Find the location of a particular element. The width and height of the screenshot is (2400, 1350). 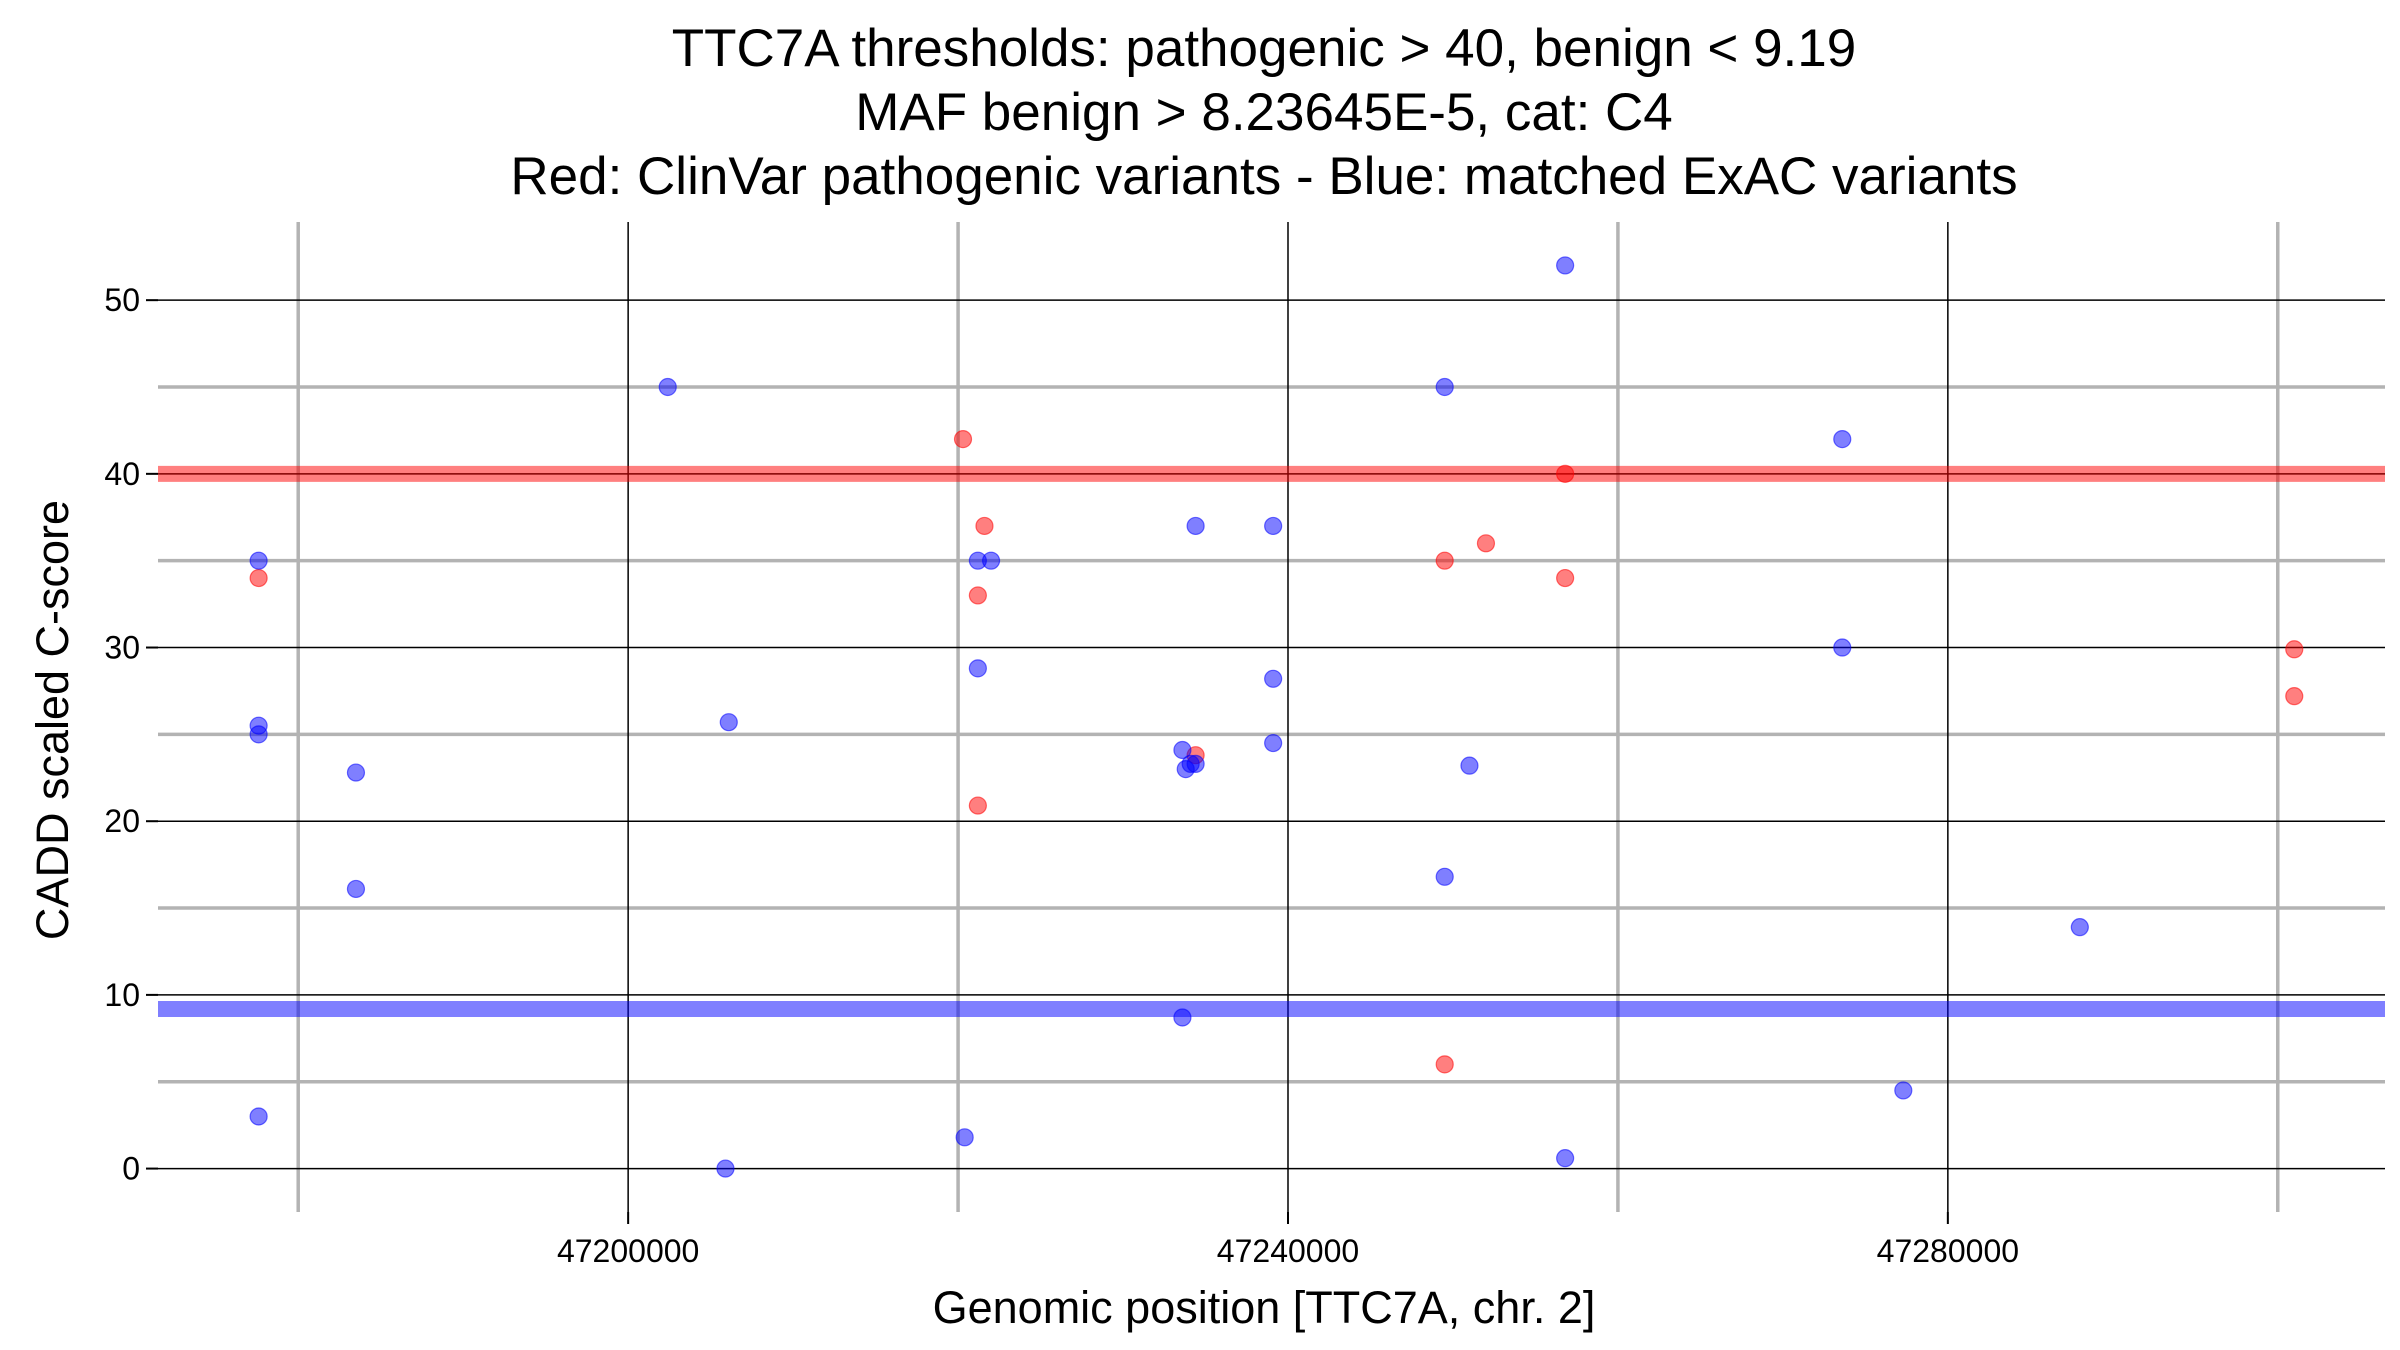

y-tick-label: 50 is located at coordinates (122, 300).